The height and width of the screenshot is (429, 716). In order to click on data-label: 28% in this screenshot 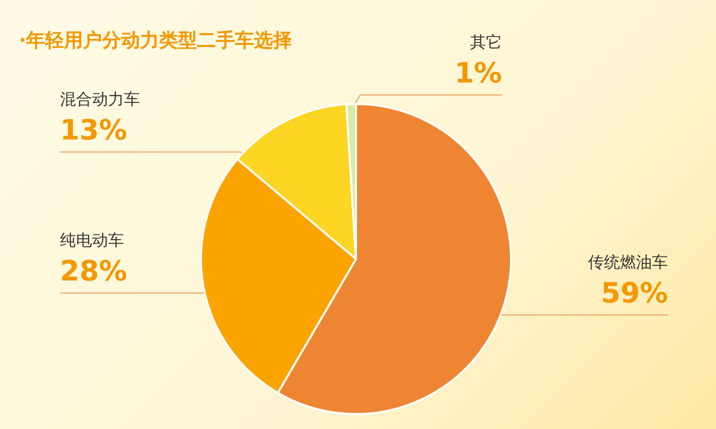, I will do `click(94, 271)`.